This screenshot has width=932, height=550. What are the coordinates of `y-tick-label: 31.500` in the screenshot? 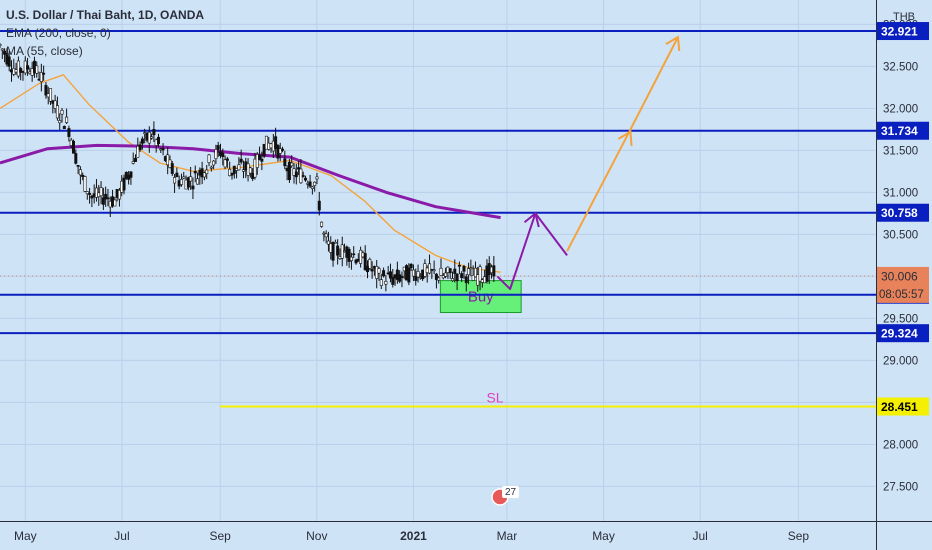 It's located at (900, 151).